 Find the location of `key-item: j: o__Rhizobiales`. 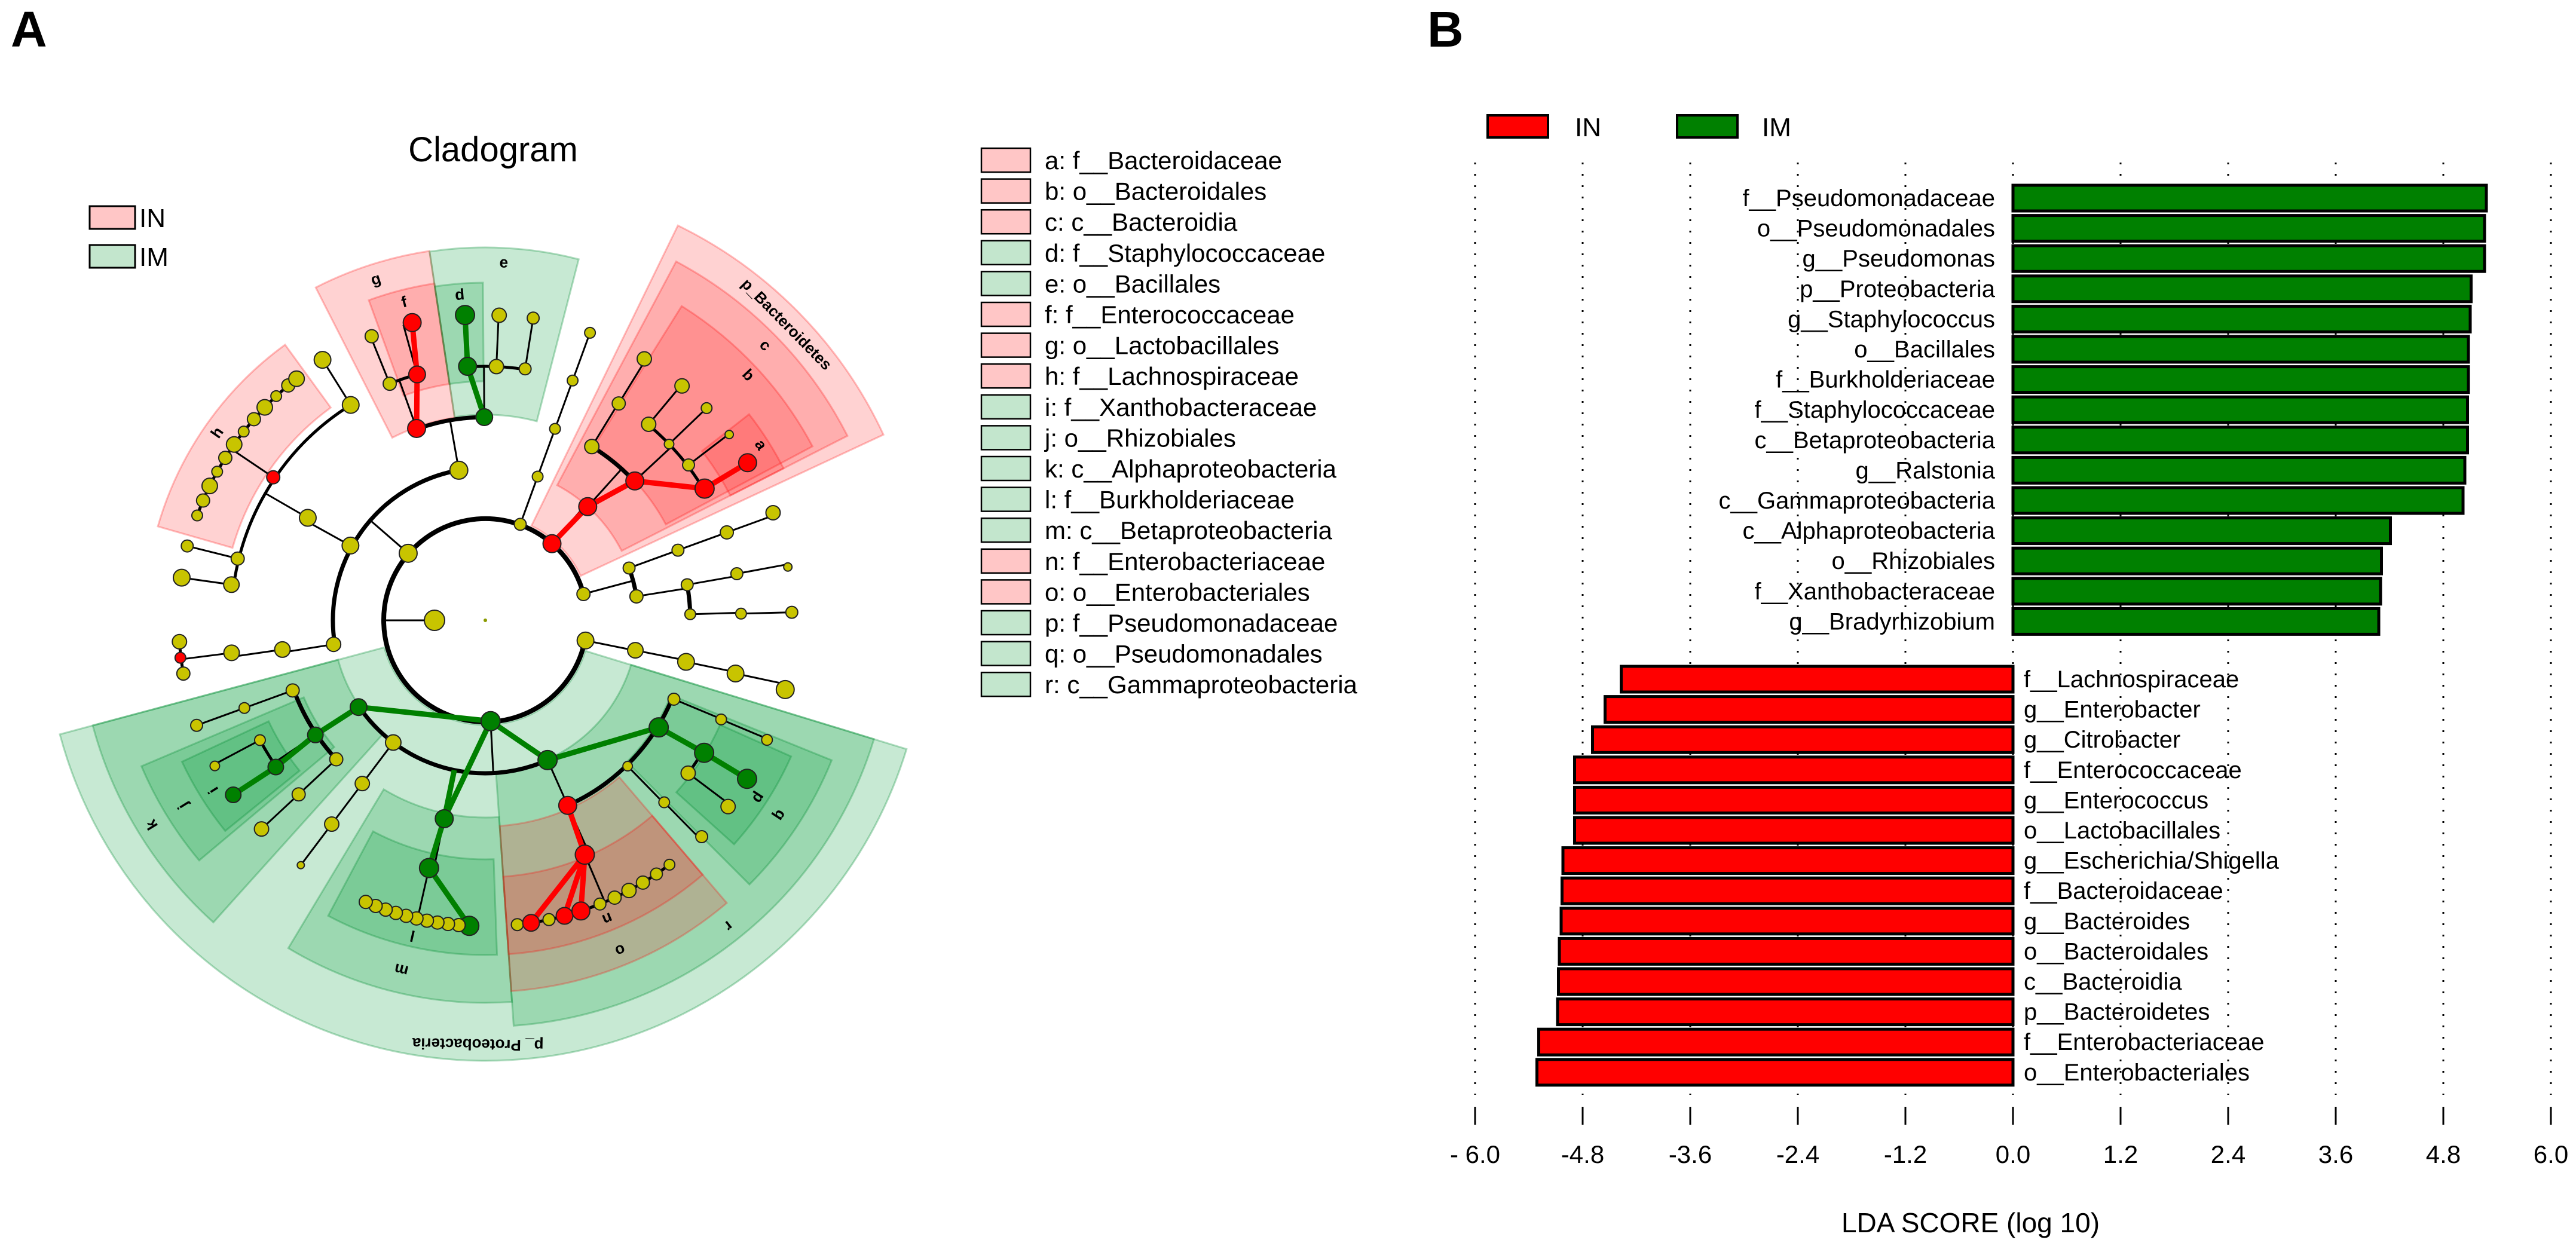

key-item: j: o__Rhizobiales is located at coordinates (1140, 438).